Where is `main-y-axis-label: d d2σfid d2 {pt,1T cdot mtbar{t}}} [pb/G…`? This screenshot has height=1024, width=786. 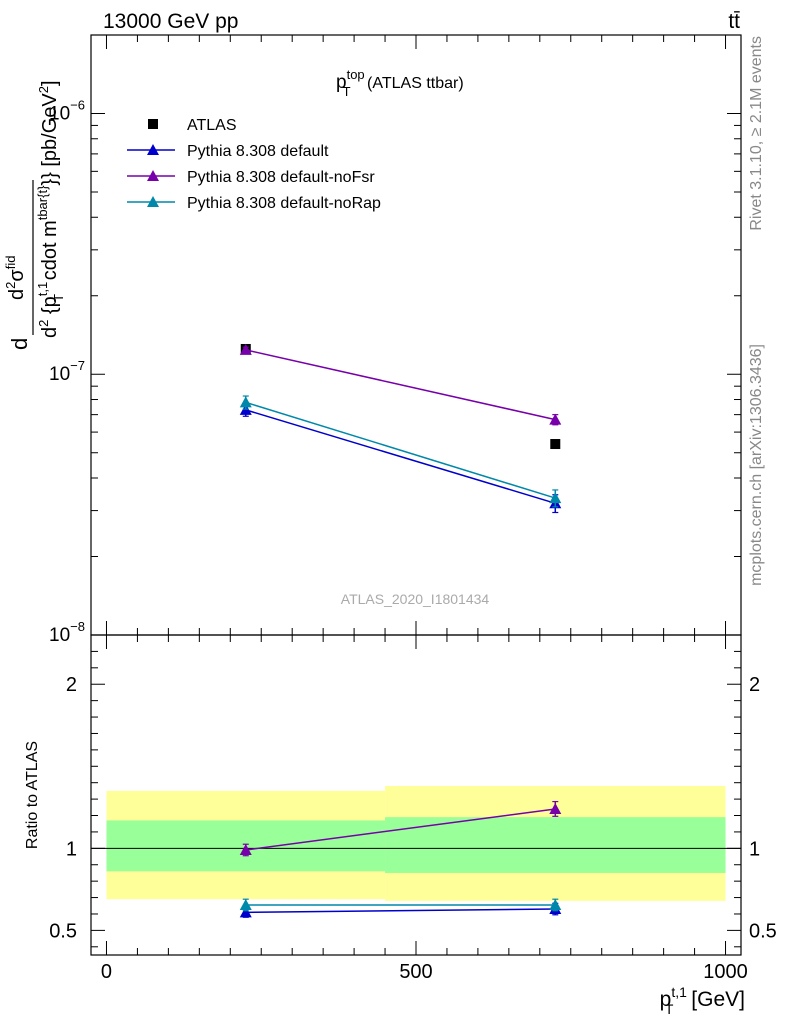 main-y-axis-label: d d2σfid d2 {pt,1T cdot mtbar{t}}} [pb/G… is located at coordinates (34, 215).